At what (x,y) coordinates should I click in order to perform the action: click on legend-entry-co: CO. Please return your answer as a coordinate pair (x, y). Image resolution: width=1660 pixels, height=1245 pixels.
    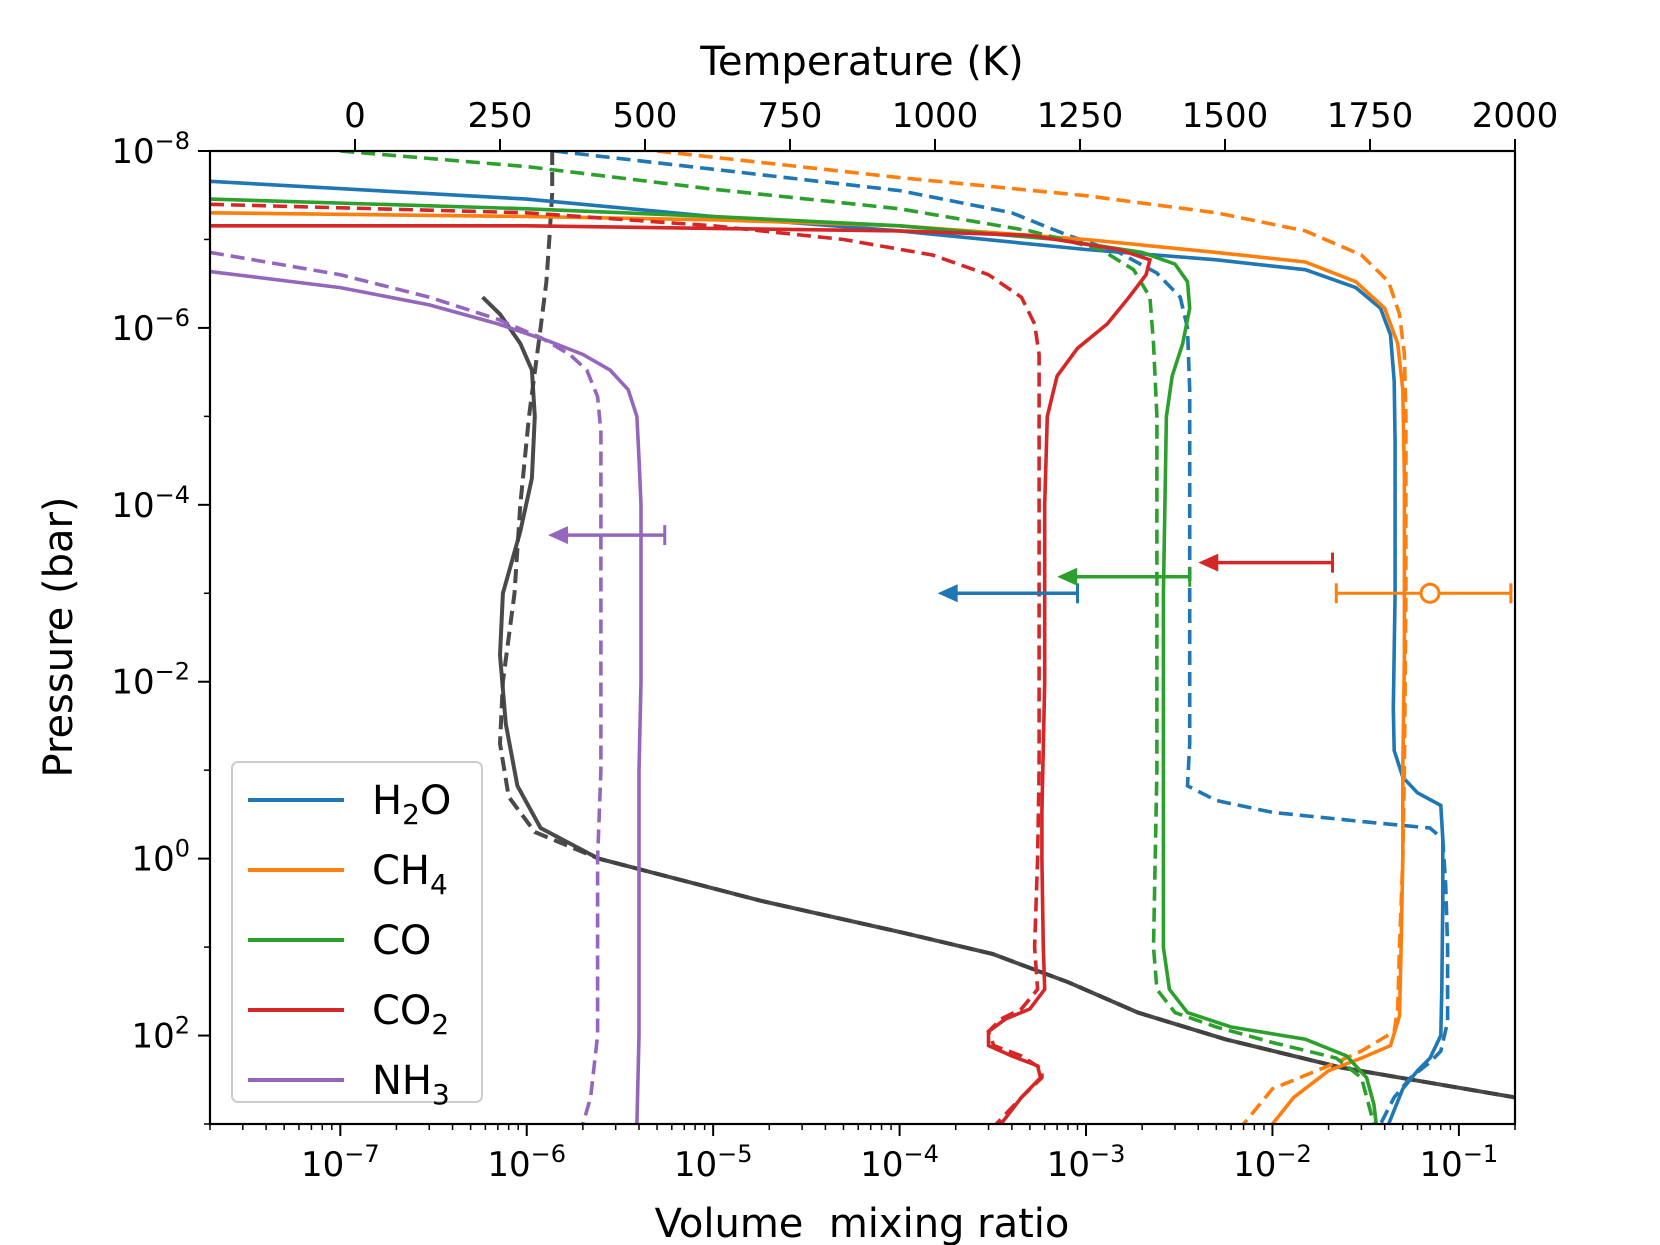
    Looking at the image, I should click on (339, 941).